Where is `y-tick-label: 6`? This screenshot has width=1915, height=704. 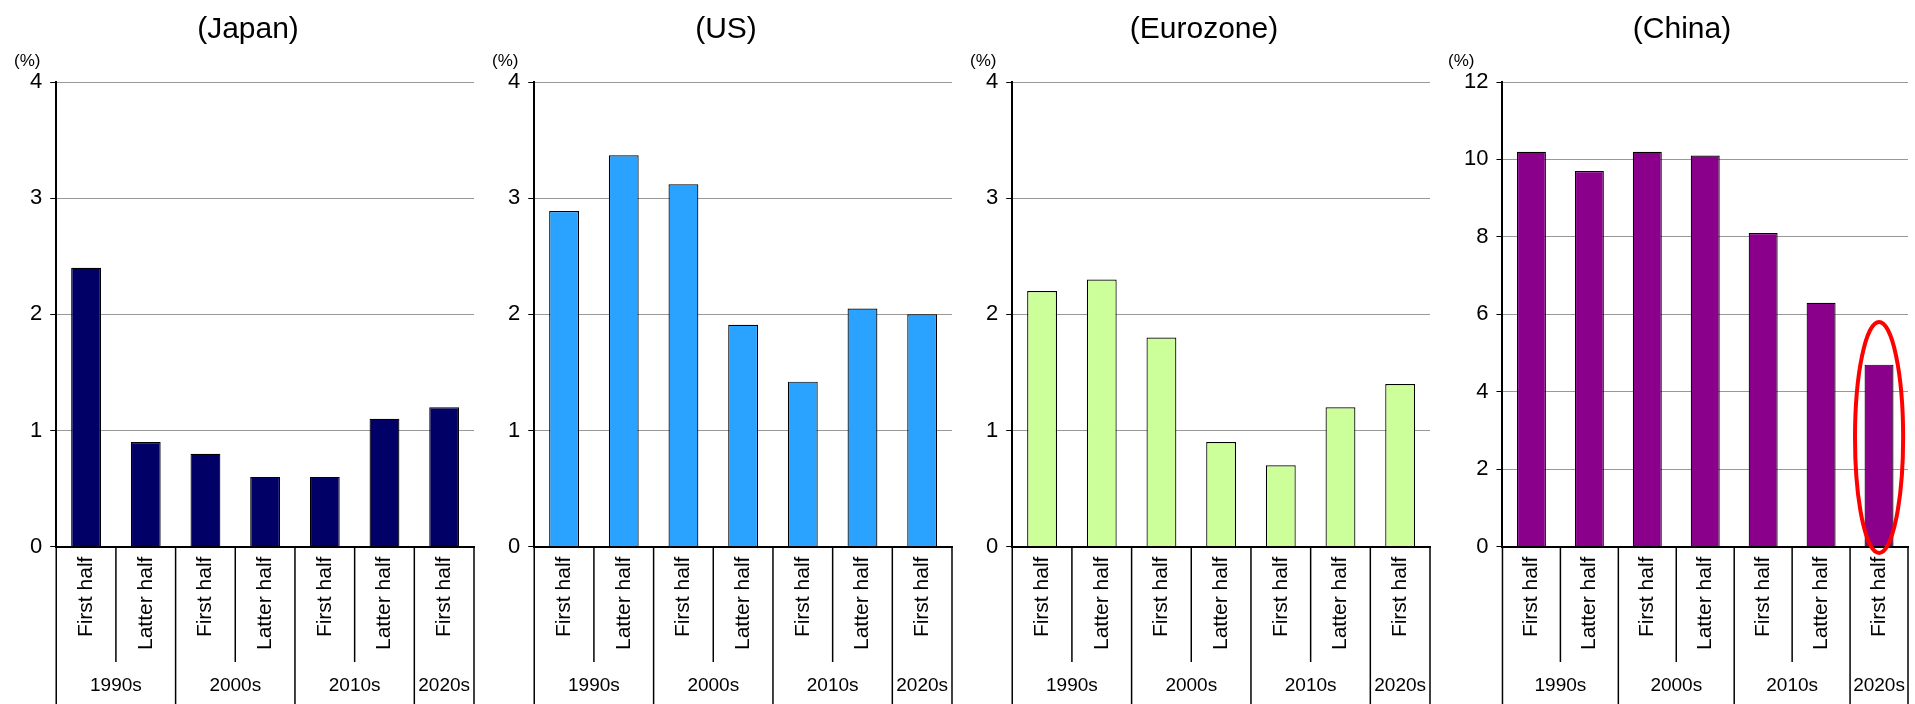 y-tick-label: 6 is located at coordinates (1482, 313).